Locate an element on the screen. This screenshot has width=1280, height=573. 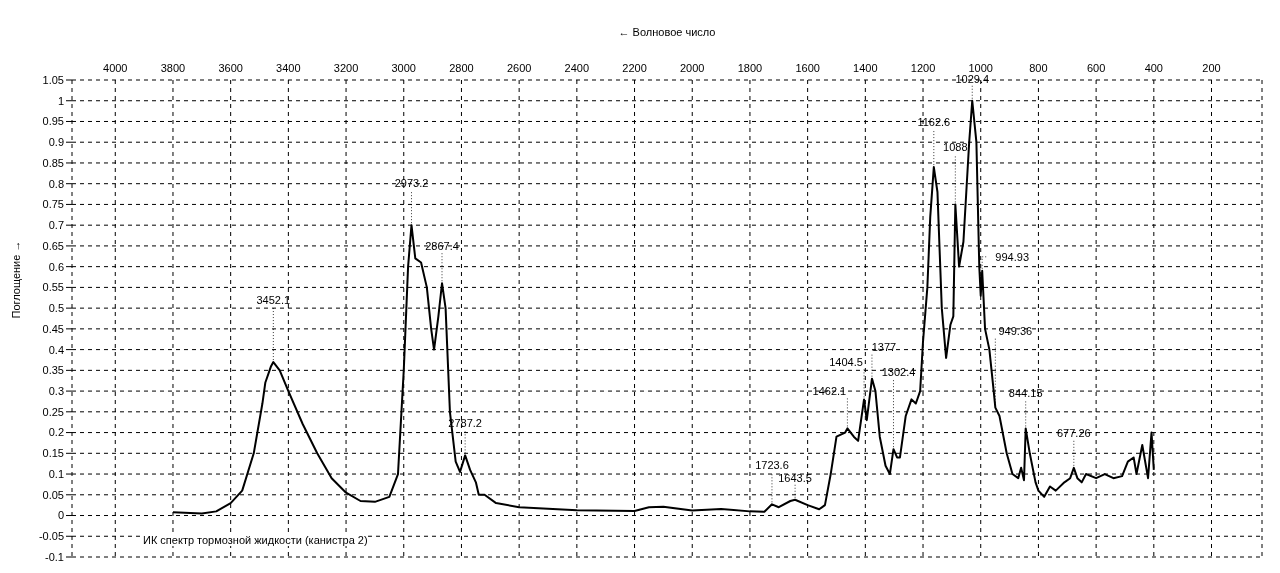
x-tick-label: 1200 is located at coordinates (923, 68).